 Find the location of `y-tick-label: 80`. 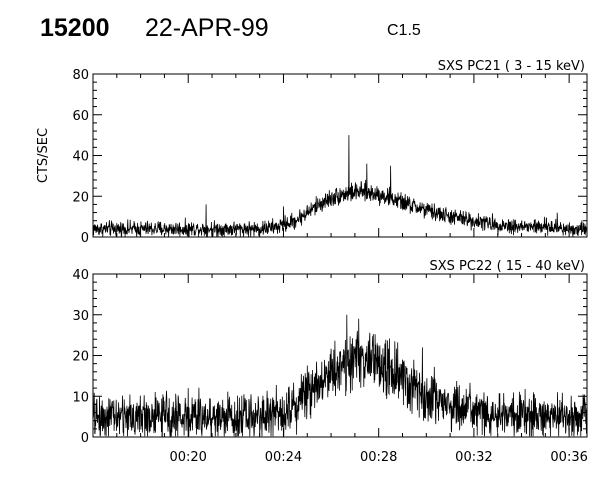

y-tick-label: 80 is located at coordinates (80, 75).